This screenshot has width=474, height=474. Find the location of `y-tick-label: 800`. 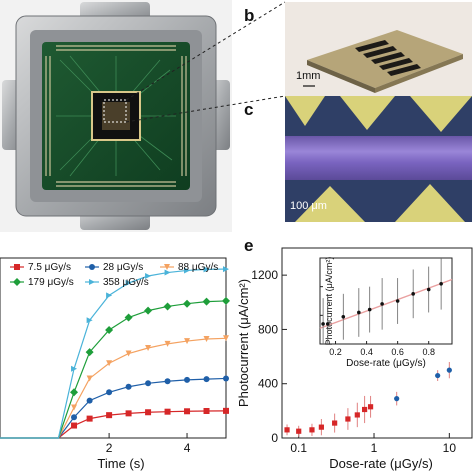

y-tick-label: 800 is located at coordinates (268, 329).